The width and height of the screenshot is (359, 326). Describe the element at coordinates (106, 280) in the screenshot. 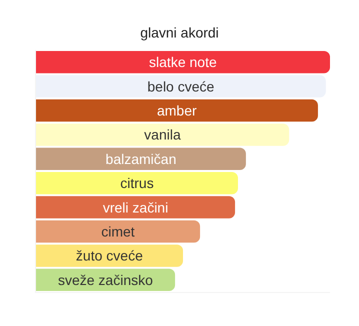

I see `y-tick-label: sveže začinsko` at that location.